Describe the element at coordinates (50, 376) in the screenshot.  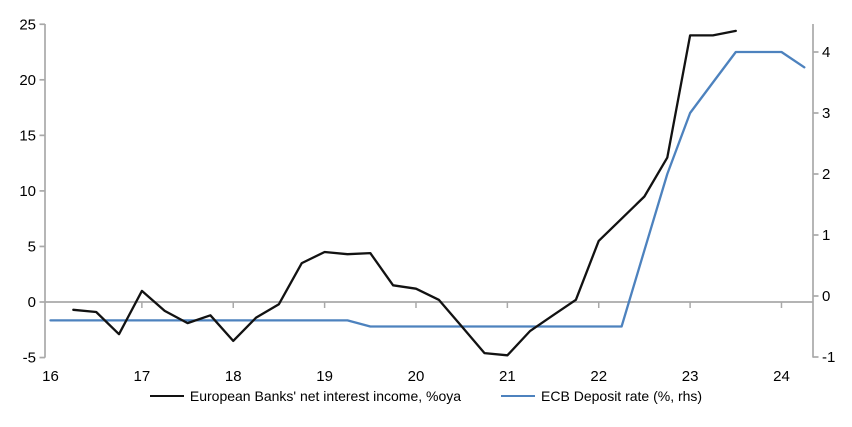
I see `x-axis-tick-label: 16` at that location.